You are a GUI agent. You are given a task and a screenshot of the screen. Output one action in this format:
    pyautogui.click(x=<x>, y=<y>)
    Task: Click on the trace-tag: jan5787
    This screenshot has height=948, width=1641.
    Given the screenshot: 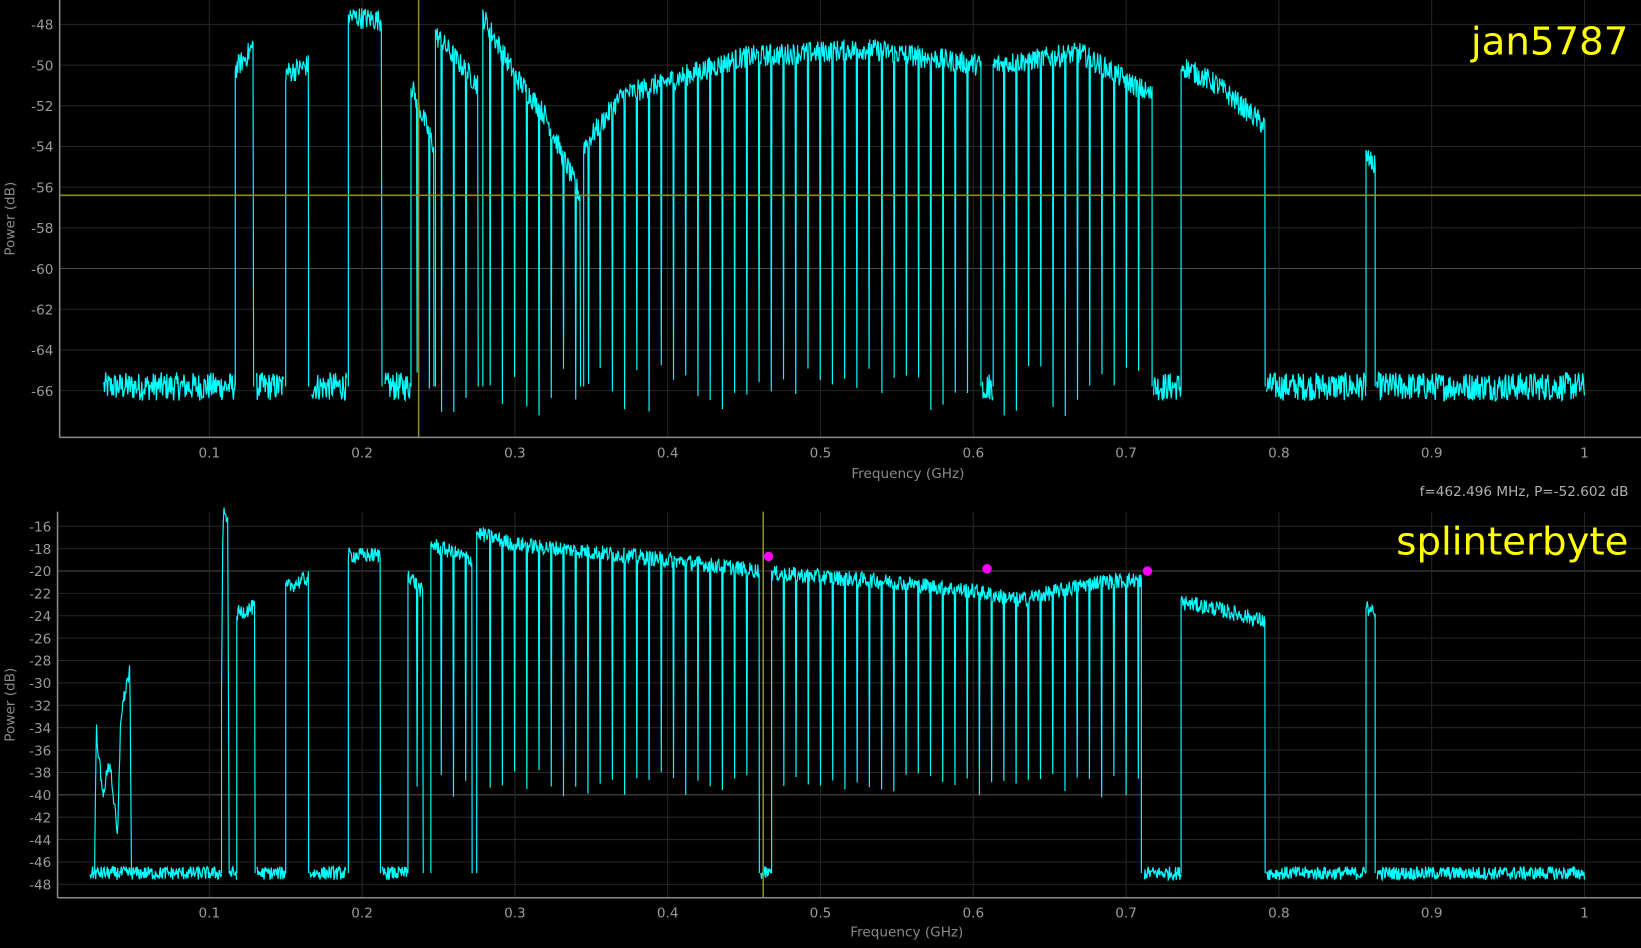 What is the action you would take?
    pyautogui.click(x=1549, y=41)
    